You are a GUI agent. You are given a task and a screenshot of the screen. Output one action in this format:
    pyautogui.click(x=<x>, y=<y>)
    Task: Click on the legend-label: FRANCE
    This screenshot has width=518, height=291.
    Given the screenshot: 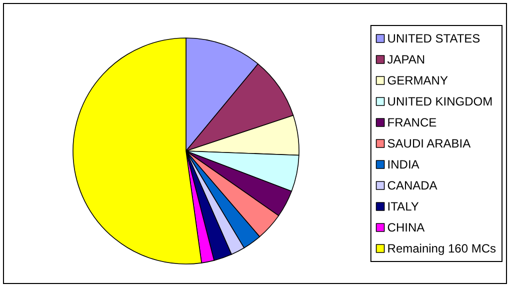 What is the action you would take?
    pyautogui.click(x=412, y=123)
    